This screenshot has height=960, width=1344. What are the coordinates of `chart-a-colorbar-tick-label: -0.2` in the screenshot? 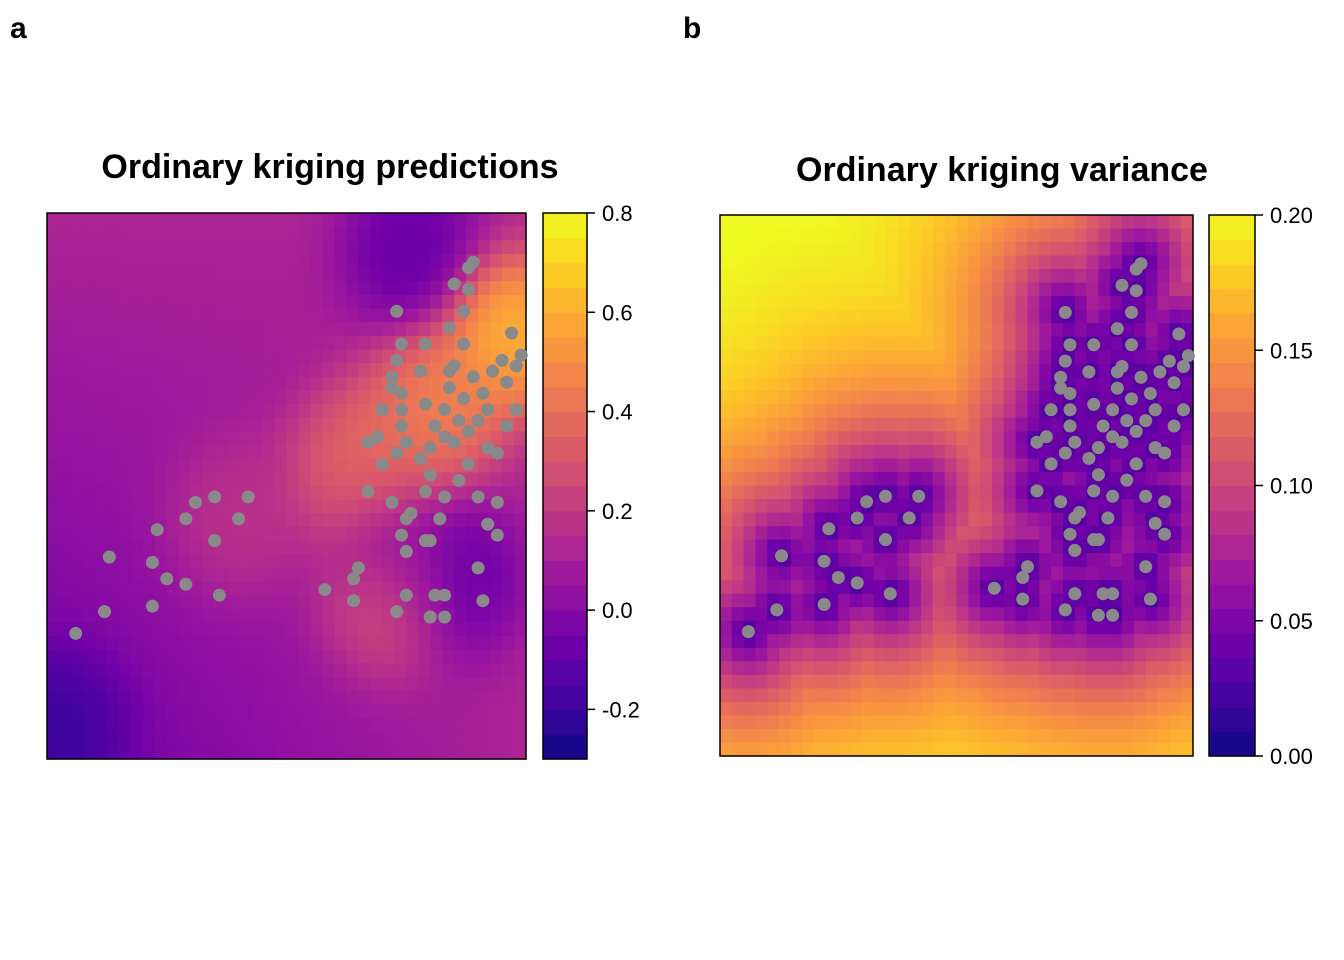 It's located at (621, 709).